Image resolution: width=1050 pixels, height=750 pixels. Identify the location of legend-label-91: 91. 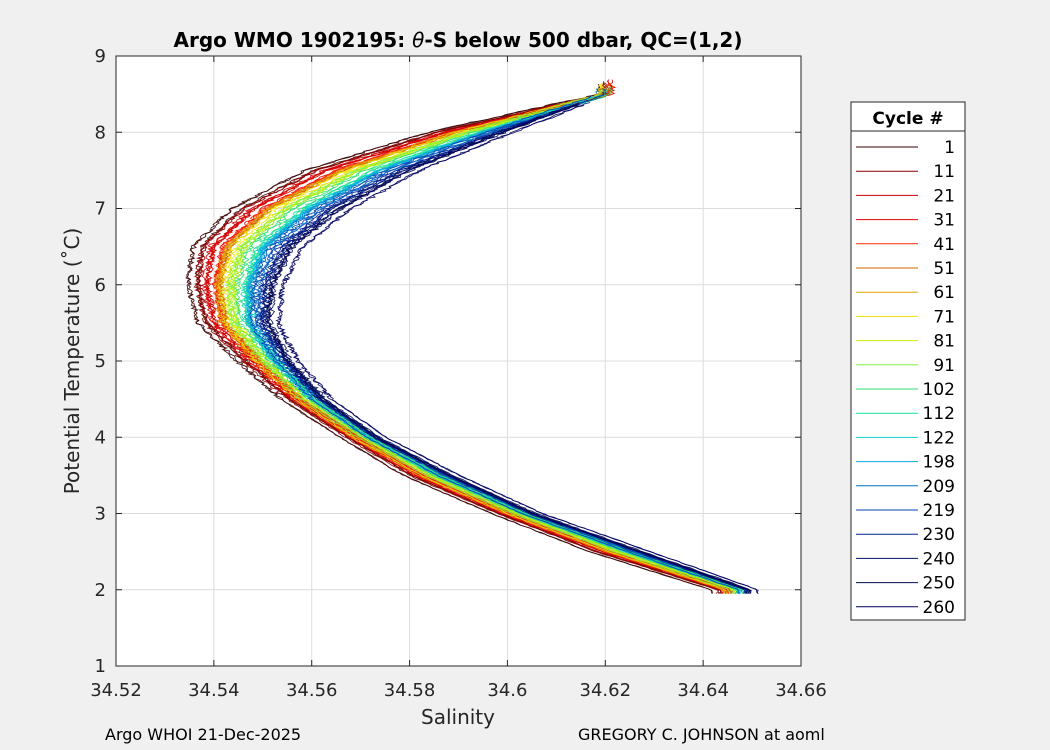
(944, 366).